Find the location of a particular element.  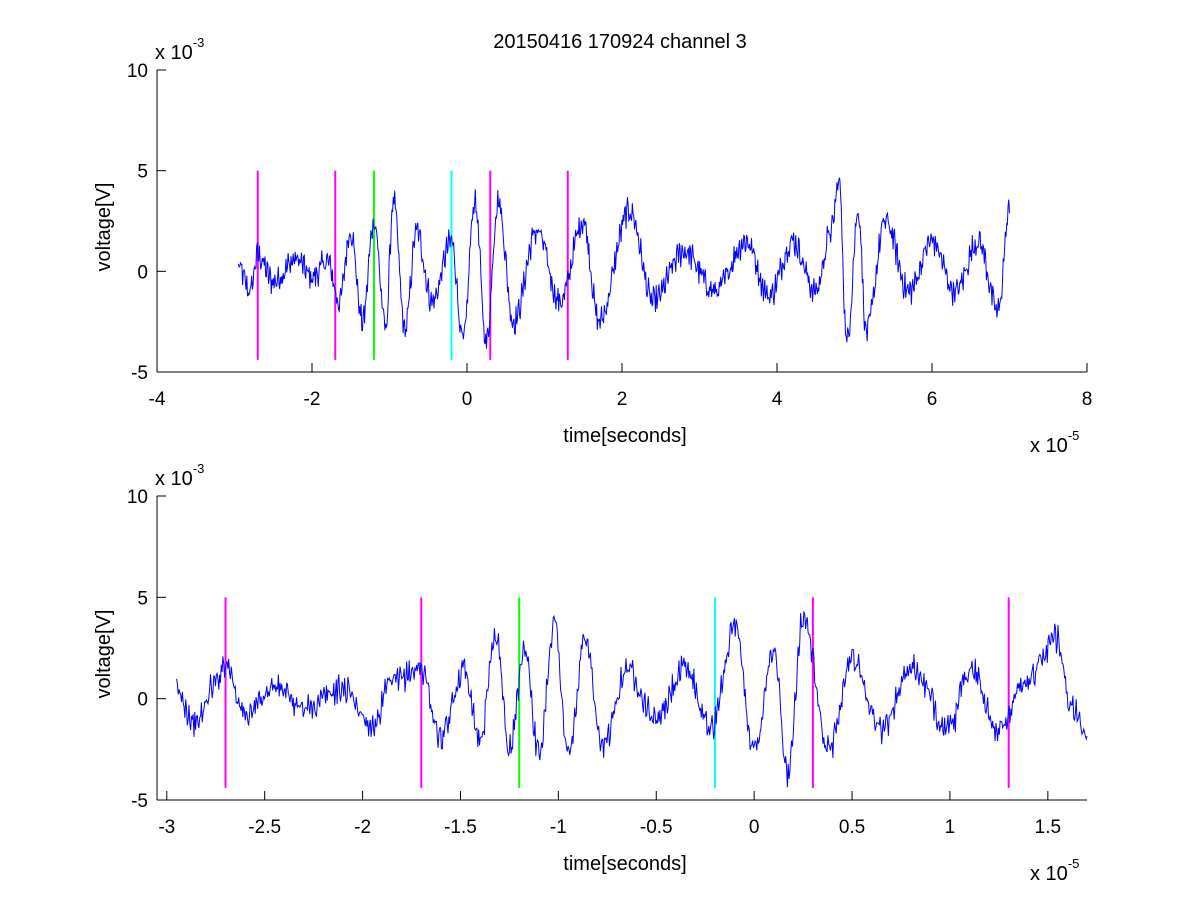

x-tick-label: 4 is located at coordinates (777, 399).